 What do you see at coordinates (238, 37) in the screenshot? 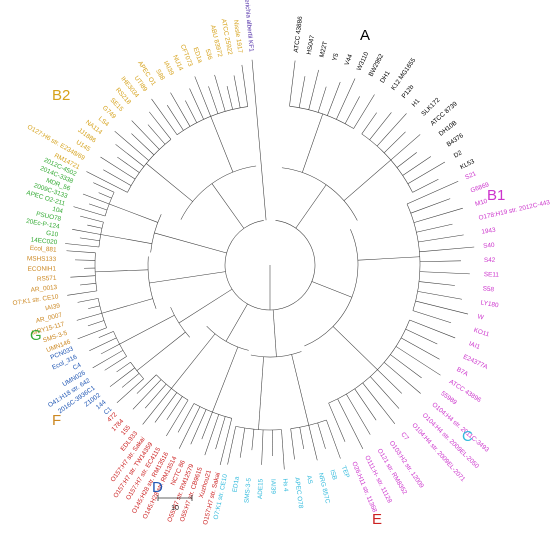
I see `leaf-label-b2-20: Nissle 1917` at bounding box center [238, 37].